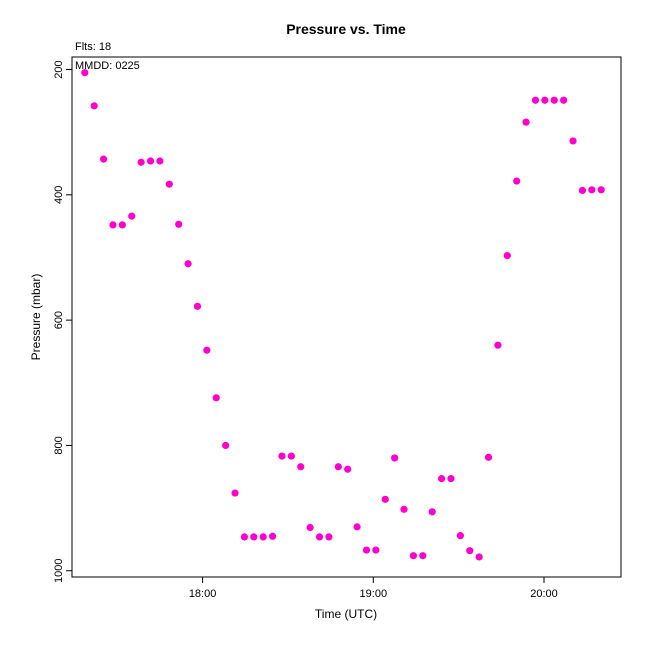 This screenshot has height=650, width=650. What do you see at coordinates (544, 594) in the screenshot?
I see `x-tick-label: 20:00` at bounding box center [544, 594].